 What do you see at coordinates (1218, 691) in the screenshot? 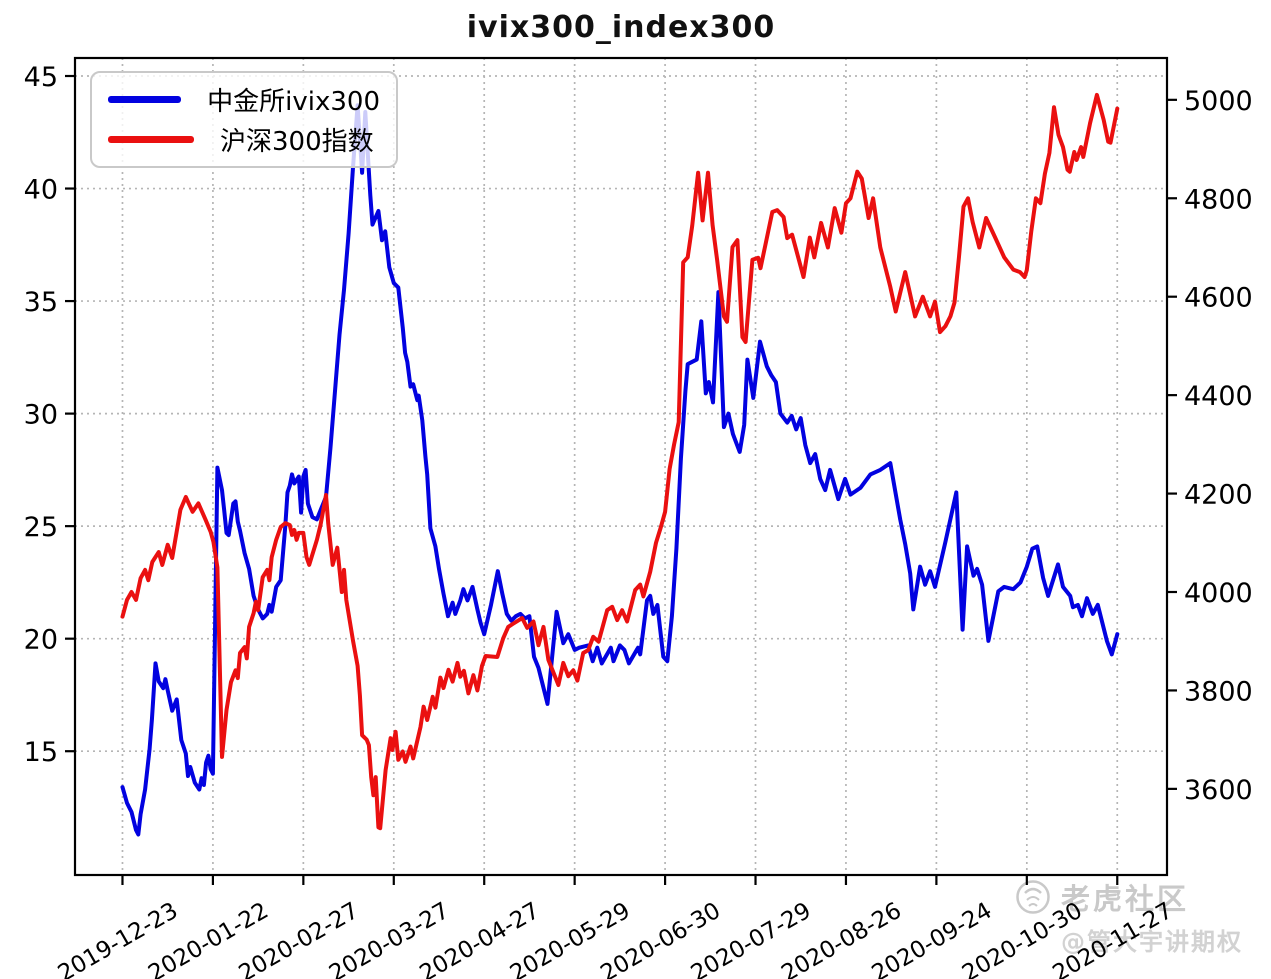
I see `y-right-tick-label: 3800` at bounding box center [1218, 691].